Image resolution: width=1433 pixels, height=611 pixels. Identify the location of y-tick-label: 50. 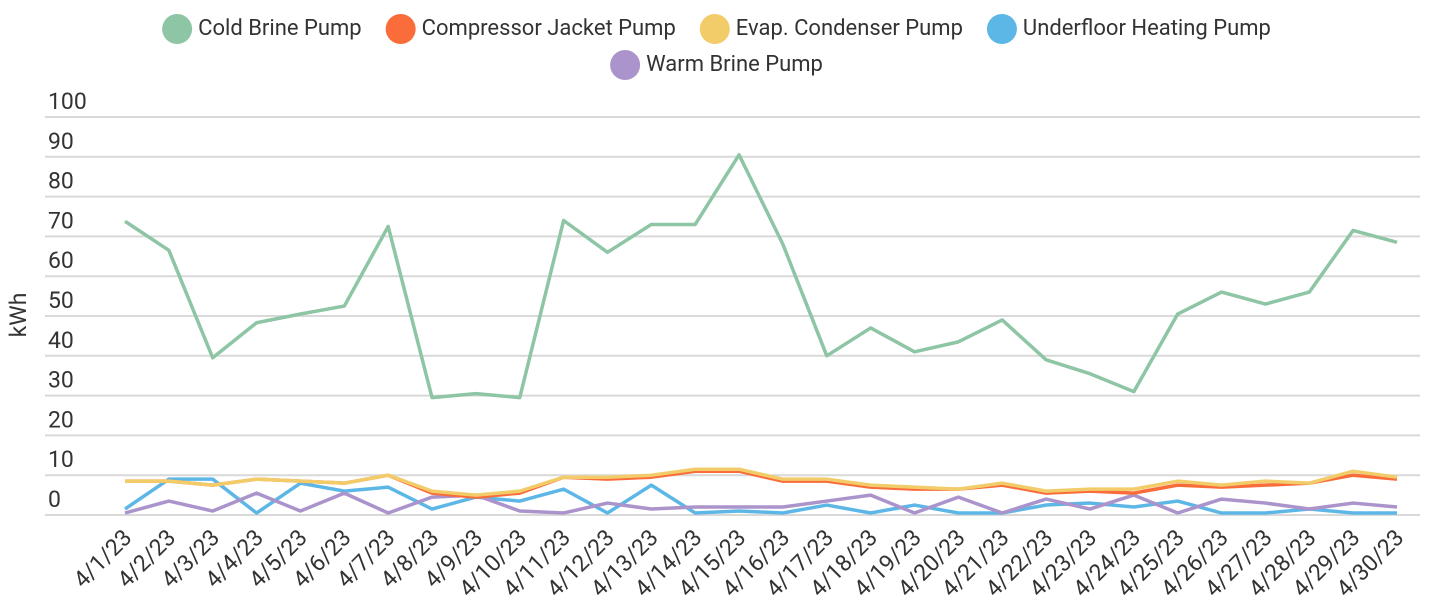
(61, 300).